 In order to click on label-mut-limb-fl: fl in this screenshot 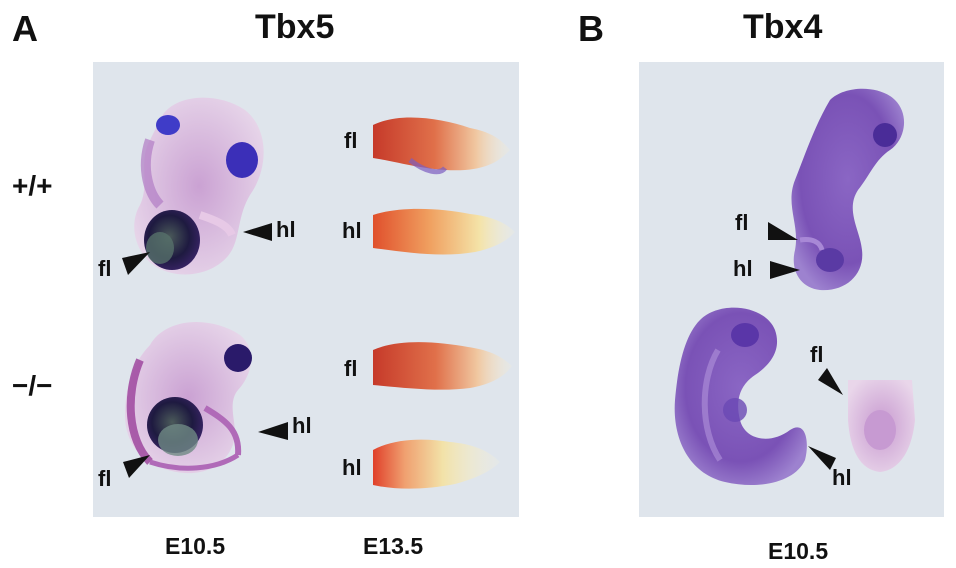, I will do `click(351, 368)`.